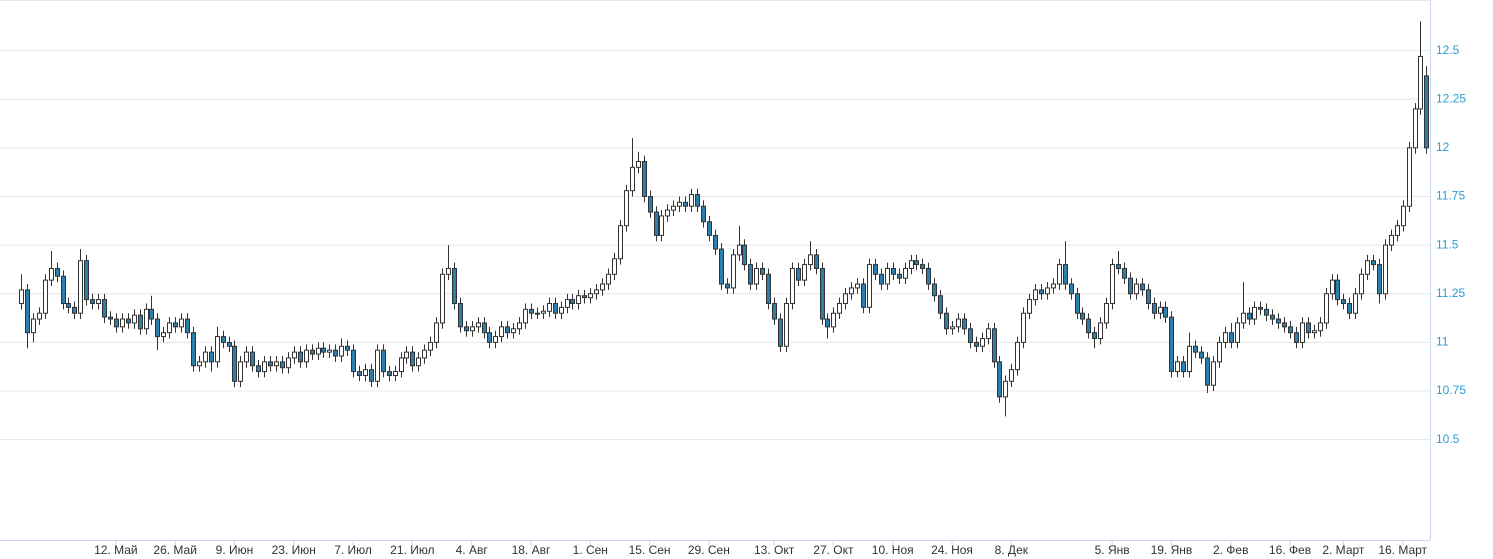 The height and width of the screenshot is (559, 1493). Describe the element at coordinates (175, 550) in the screenshot. I see `x-tick-label: 26. Май` at that location.